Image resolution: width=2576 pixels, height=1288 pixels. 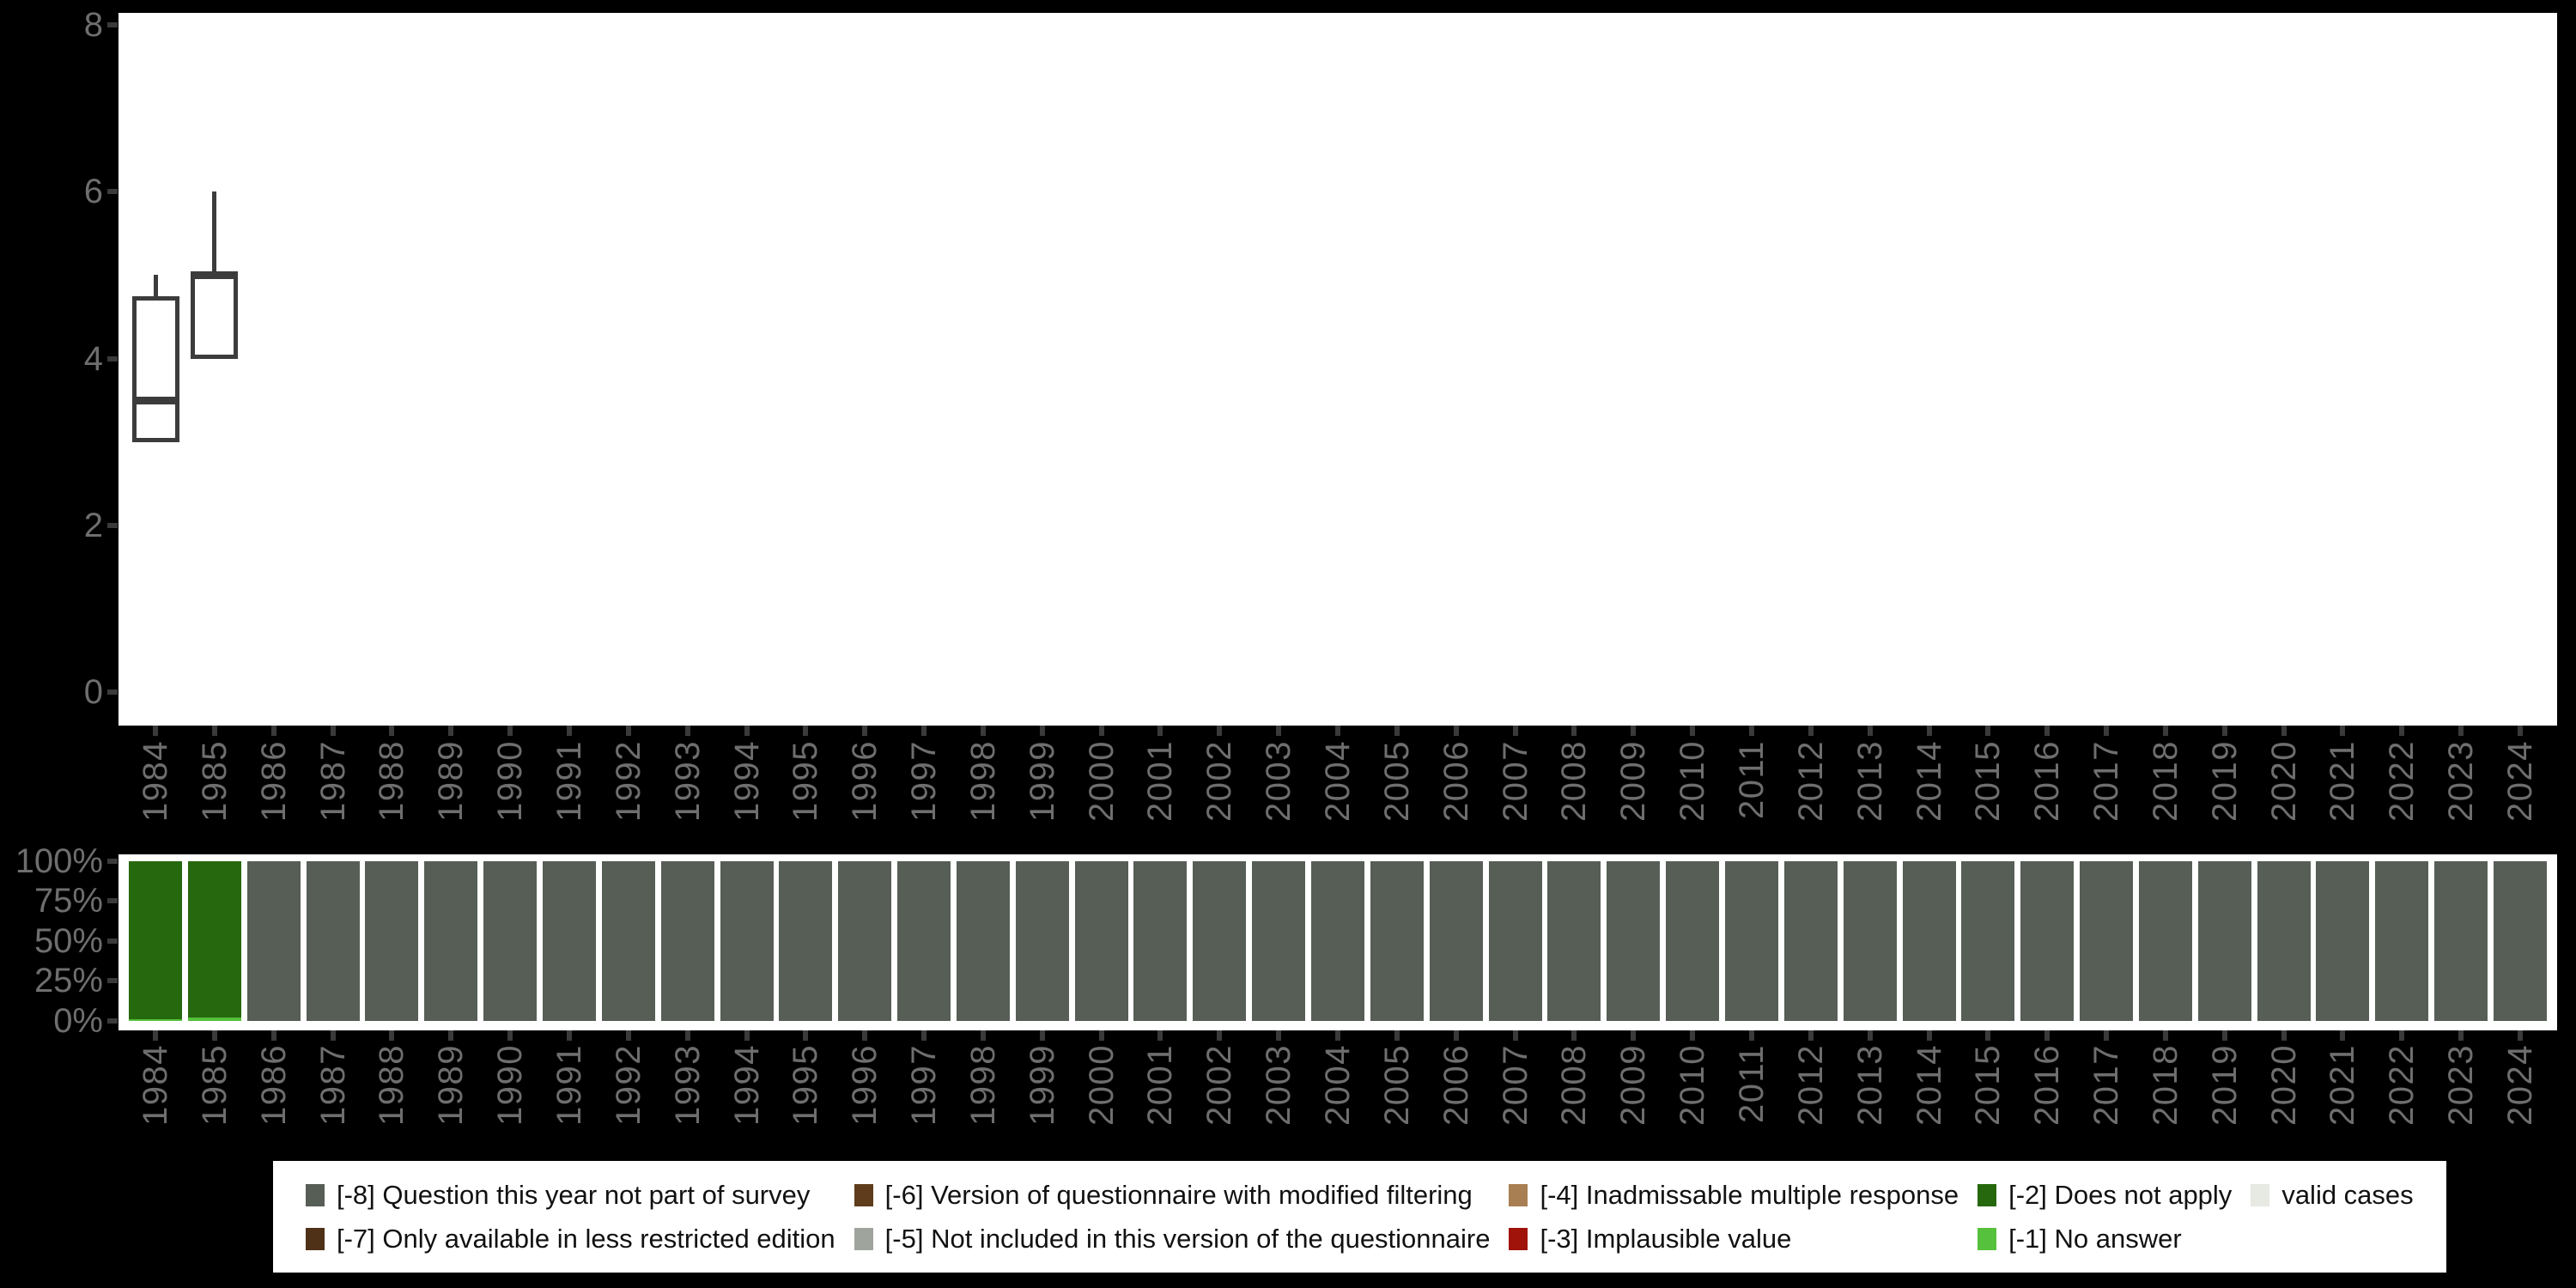 What do you see at coordinates (2048, 1085) in the screenshot?
I see `x-axis-year-label: 2016` at bounding box center [2048, 1085].